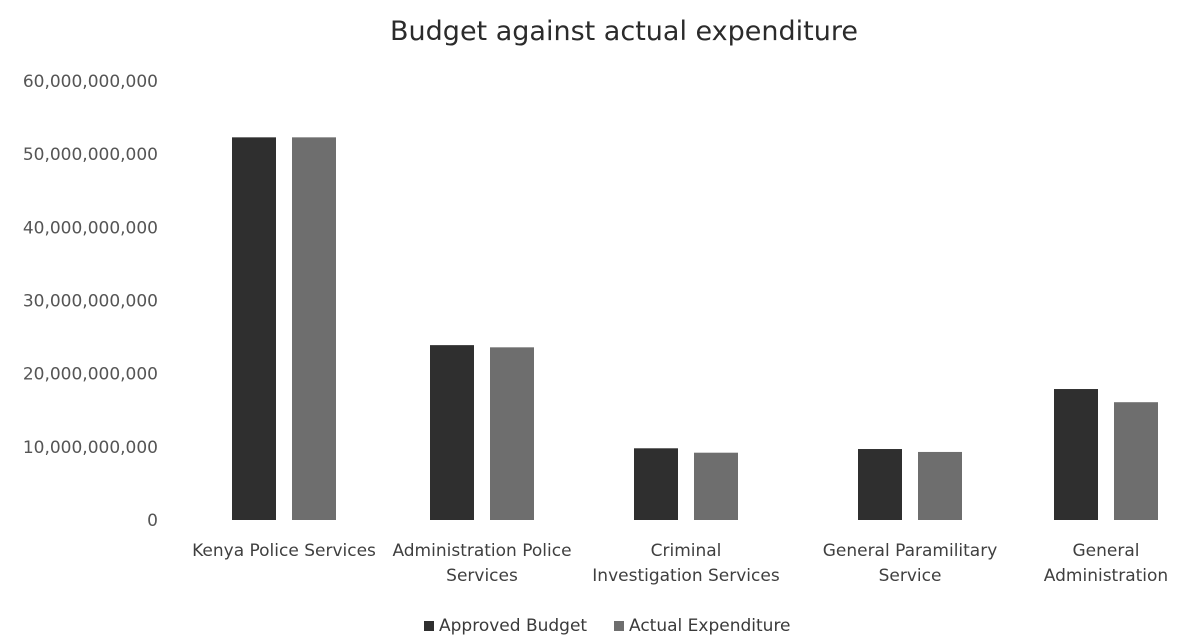 The width and height of the screenshot is (1191, 638). I want to click on y-tick-label: 60,000,000,000, so click(90, 82).